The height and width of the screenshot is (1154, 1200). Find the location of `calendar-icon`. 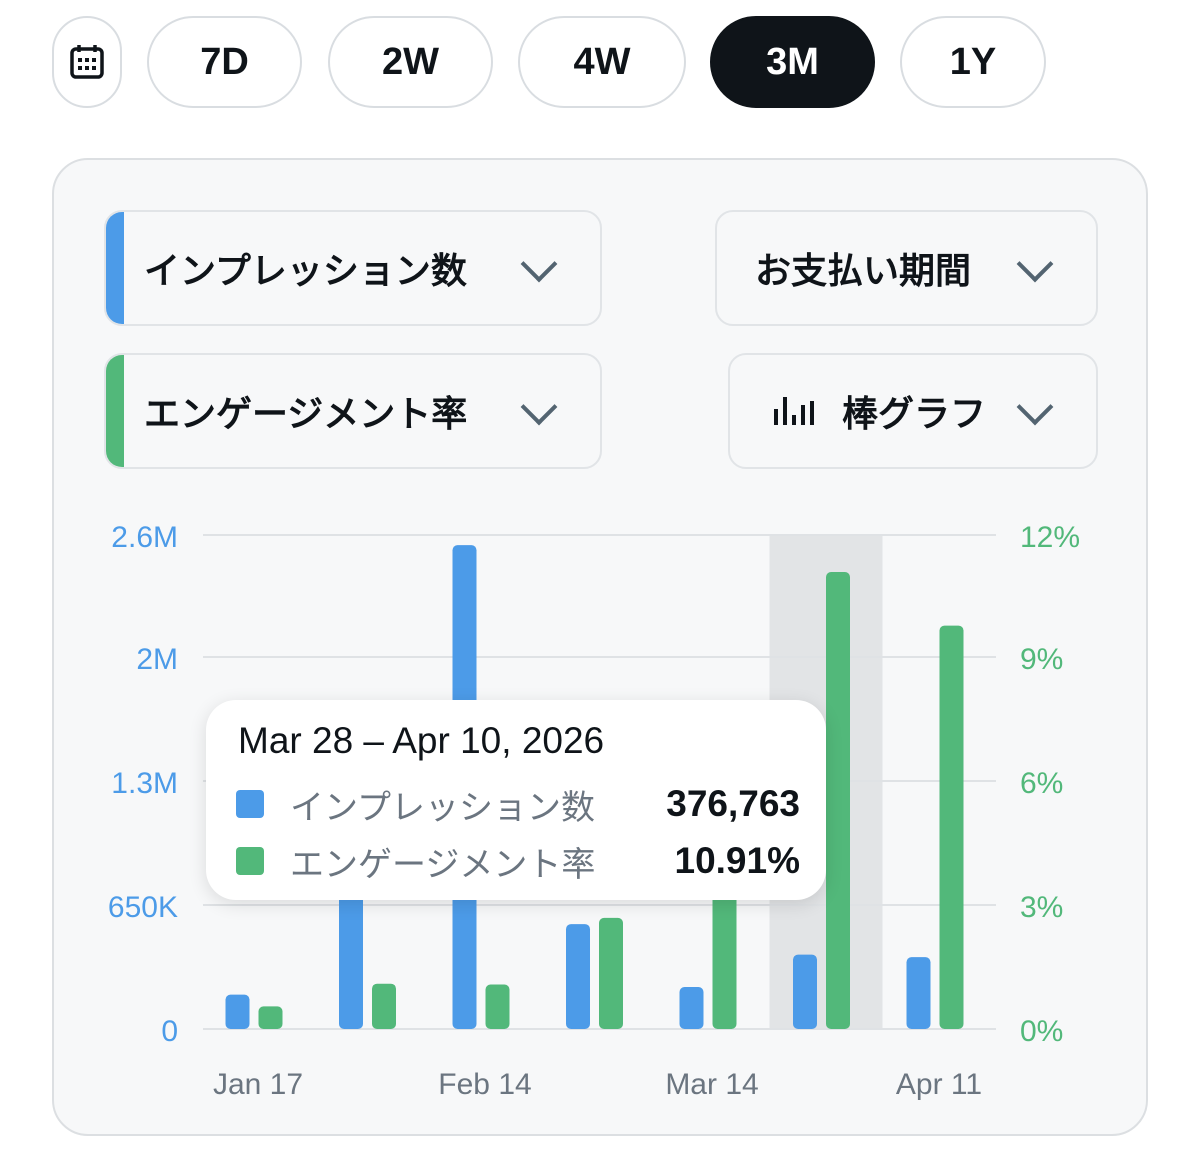

calendar-icon is located at coordinates (87, 62).